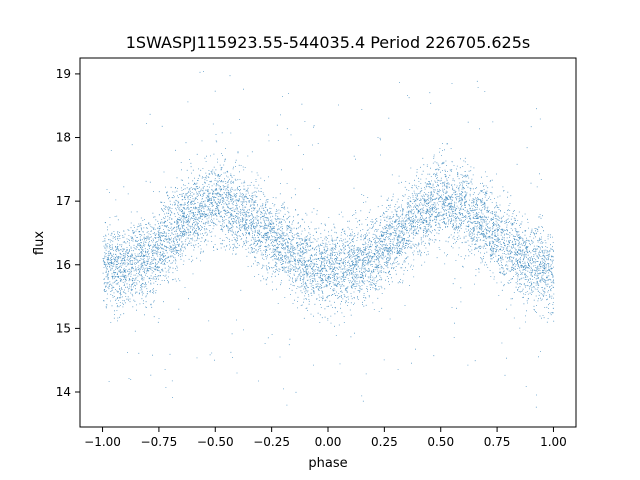 The height and width of the screenshot is (480, 640). I want to click on x-tick-label: 0.75, so click(497, 442).